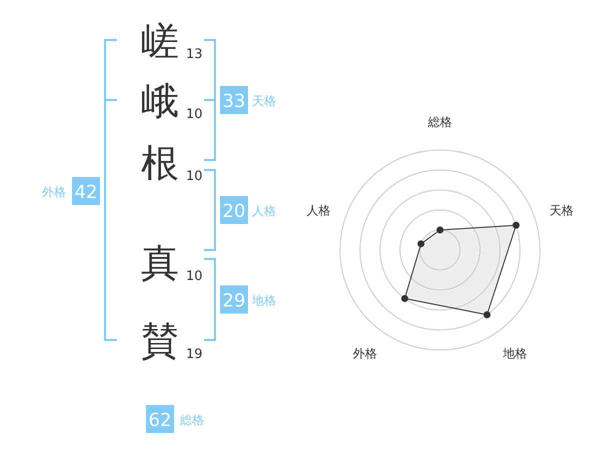 Image resolution: width=600 pixels, height=470 pixels. I want to click on category-label: 峨, so click(160, 101).